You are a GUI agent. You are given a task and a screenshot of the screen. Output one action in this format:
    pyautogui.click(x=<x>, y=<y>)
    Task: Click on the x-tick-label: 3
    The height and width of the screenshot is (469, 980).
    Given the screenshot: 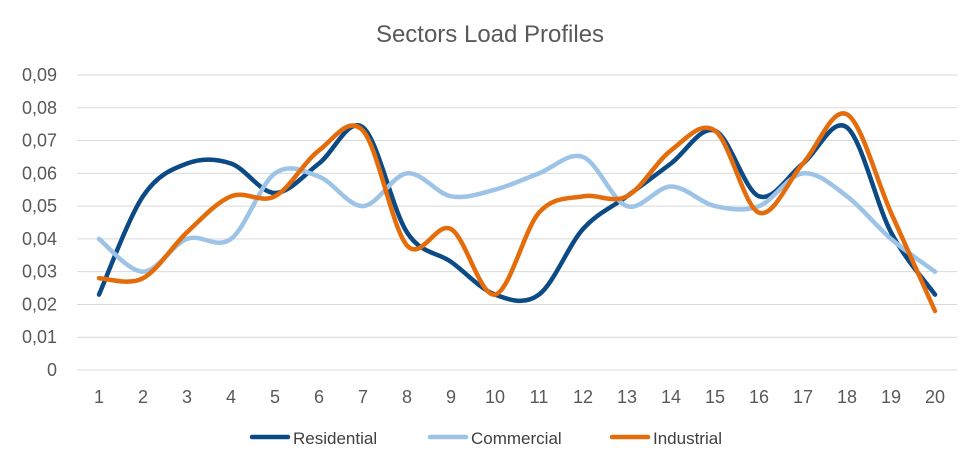 What is the action you would take?
    pyautogui.click(x=187, y=397)
    